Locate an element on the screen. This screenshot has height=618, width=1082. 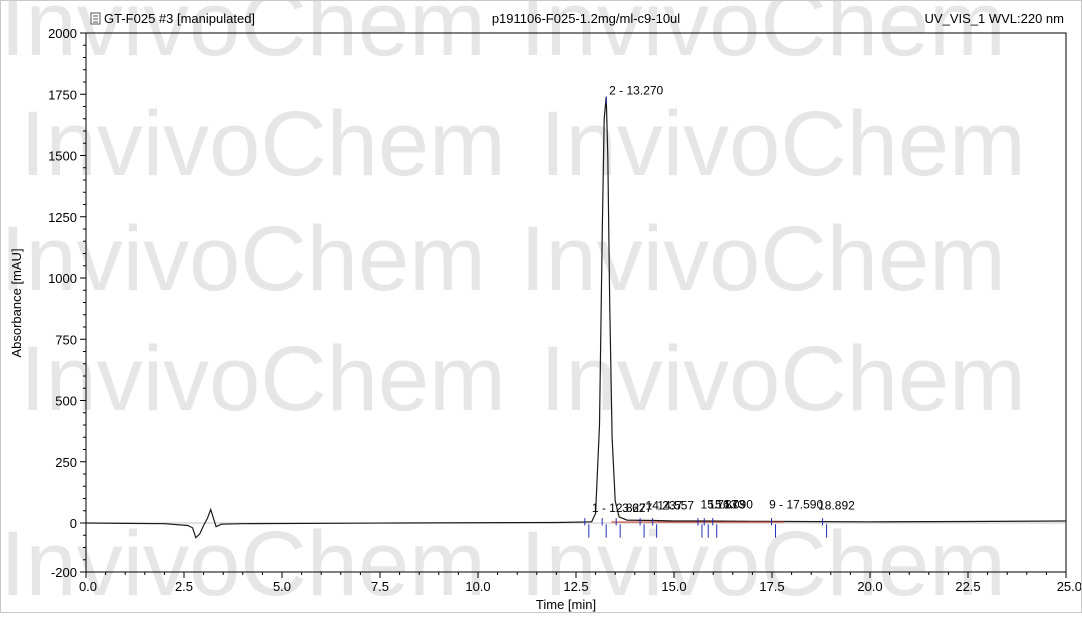
peak-label: 18.892 is located at coordinates (836, 506).